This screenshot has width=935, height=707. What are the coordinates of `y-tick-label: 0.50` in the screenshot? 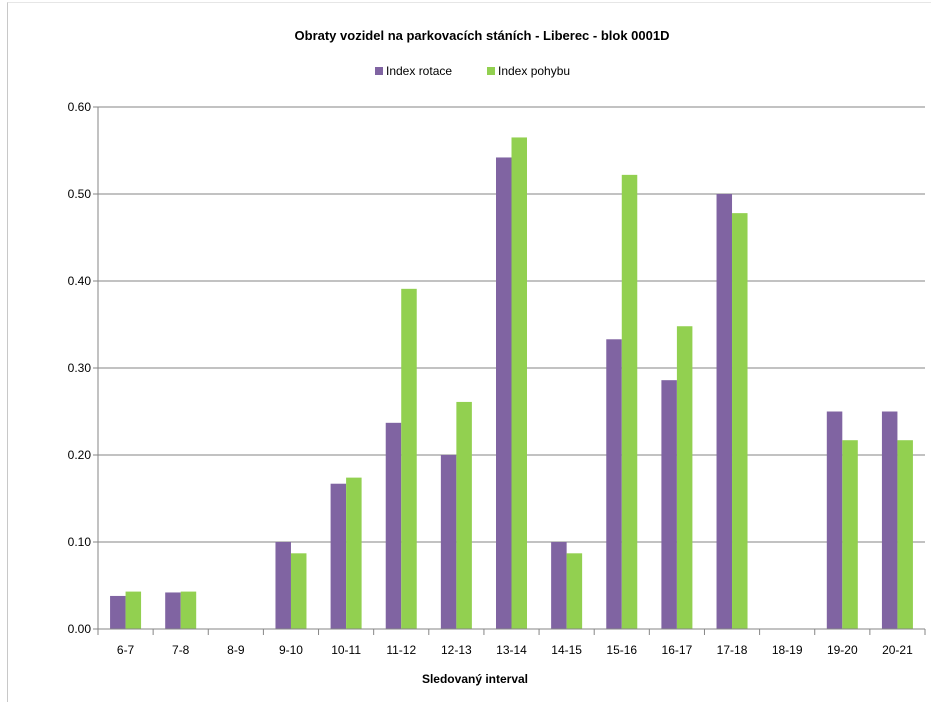 It's located at (80, 194).